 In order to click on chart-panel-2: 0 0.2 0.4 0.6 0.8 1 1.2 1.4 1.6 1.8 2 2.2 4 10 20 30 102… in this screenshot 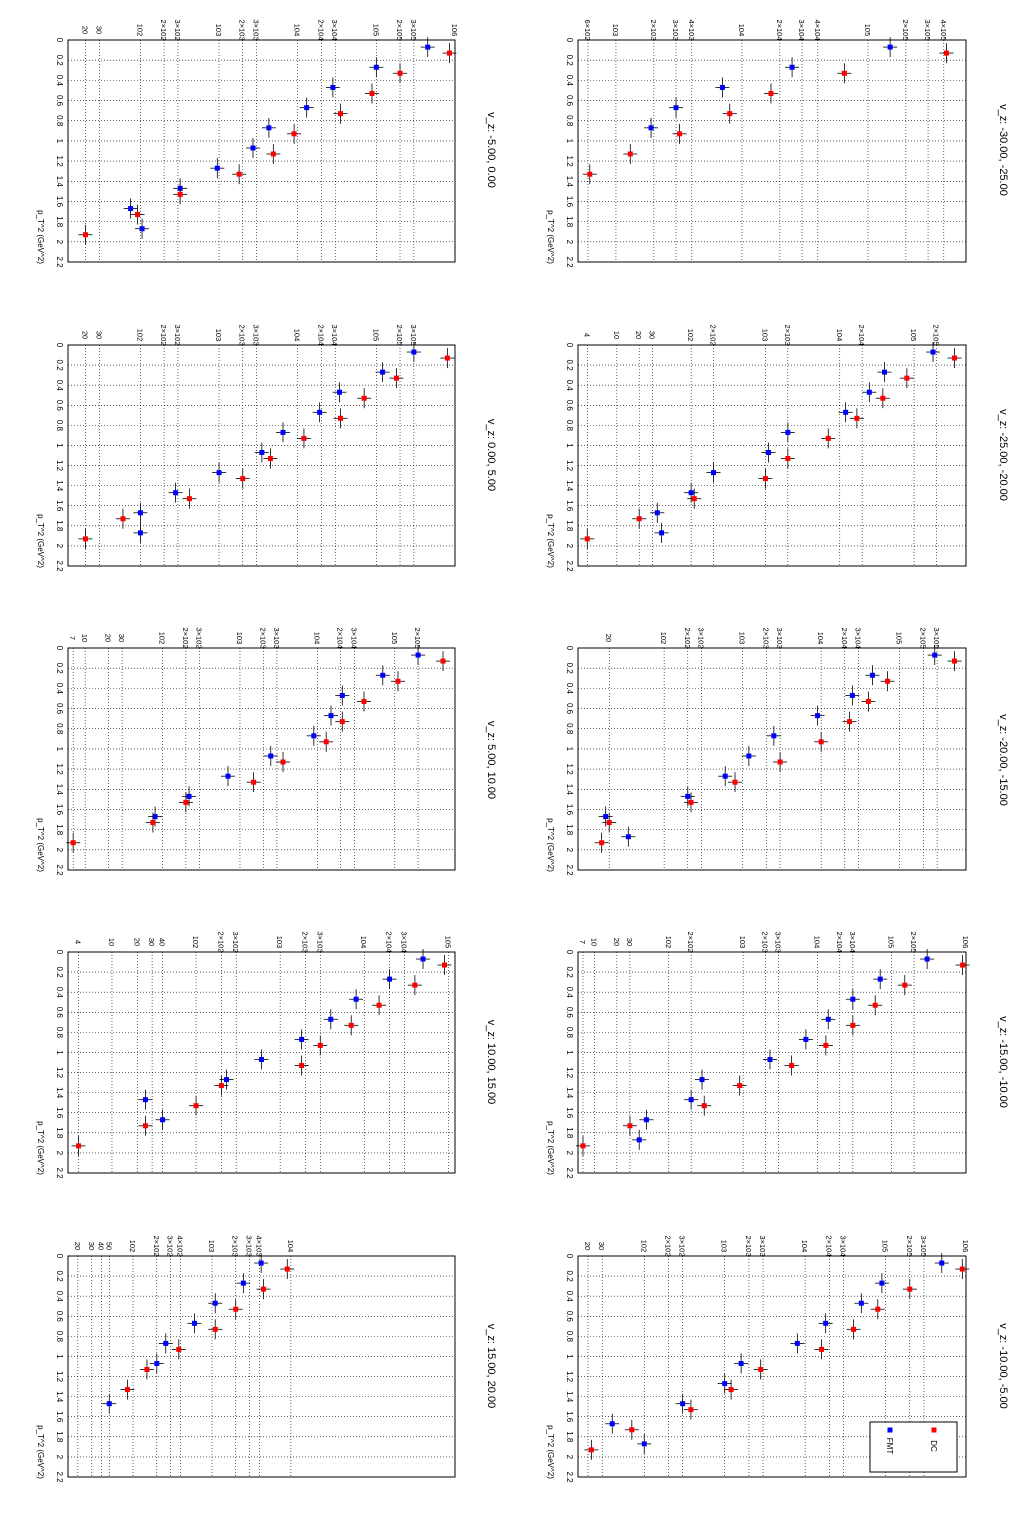, I will do `click(777, 448)`.